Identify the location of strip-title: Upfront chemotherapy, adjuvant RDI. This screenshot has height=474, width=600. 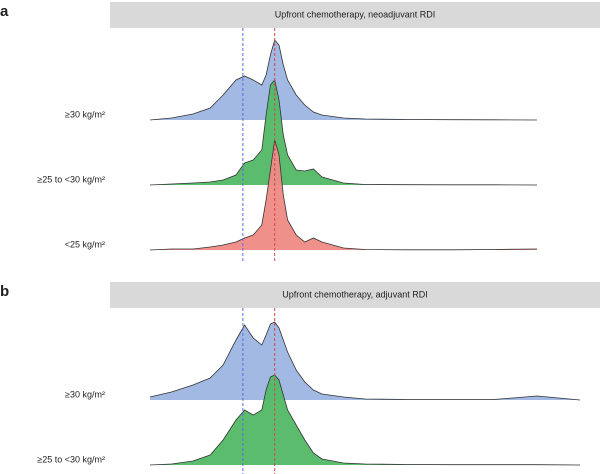
(354, 294).